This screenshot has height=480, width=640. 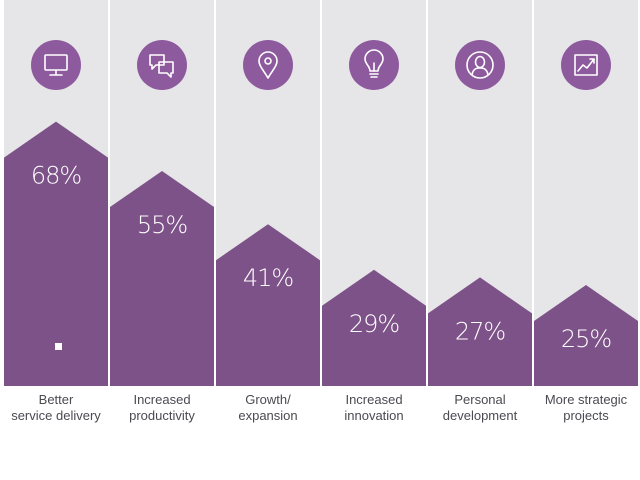 What do you see at coordinates (58, 346) in the screenshot?
I see `marker-square` at bounding box center [58, 346].